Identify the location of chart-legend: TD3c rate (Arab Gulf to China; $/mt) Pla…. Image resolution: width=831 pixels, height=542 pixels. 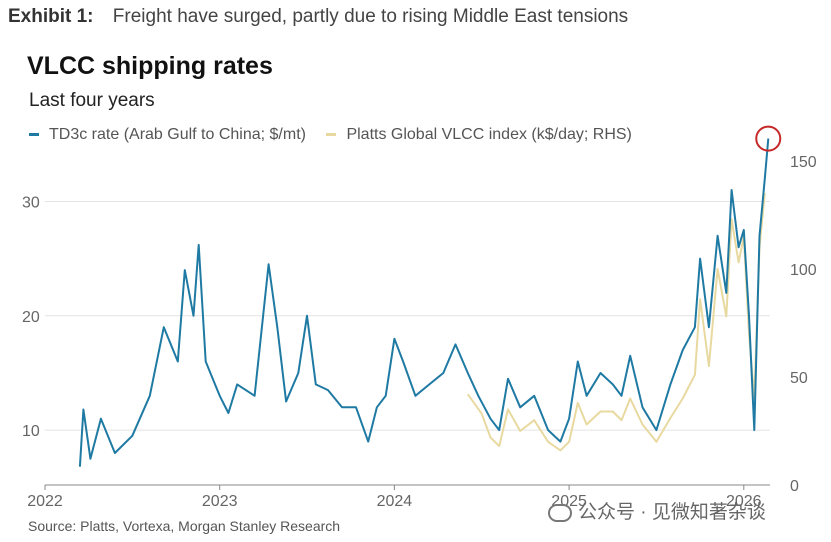
(330, 135).